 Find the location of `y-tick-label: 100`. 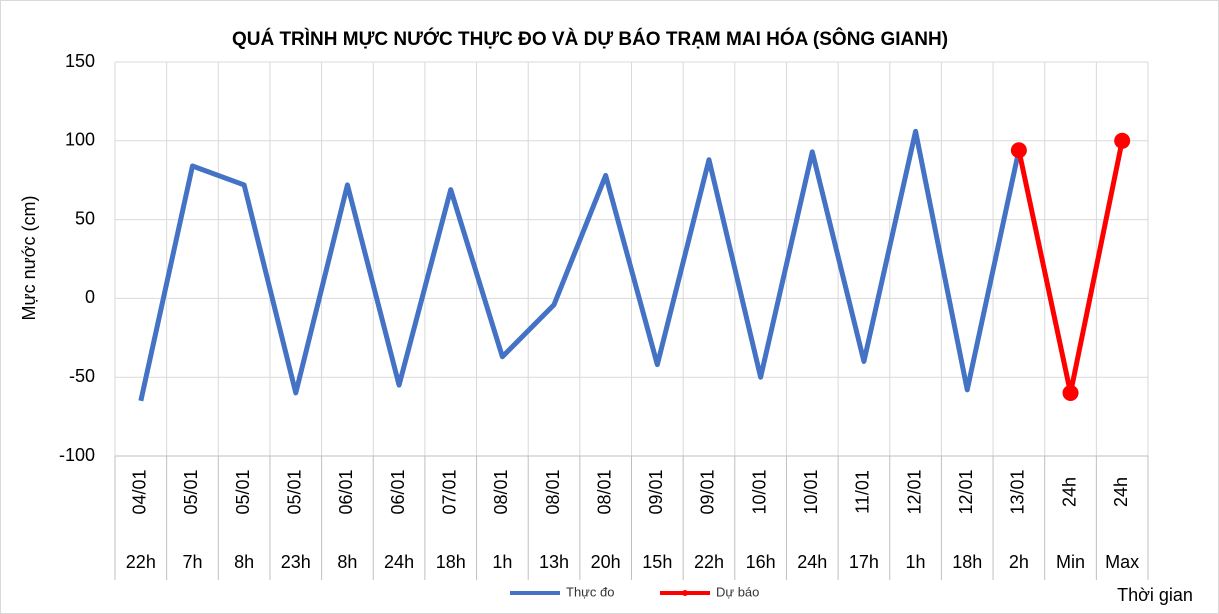

y-tick-label: 100 is located at coordinates (80, 140).